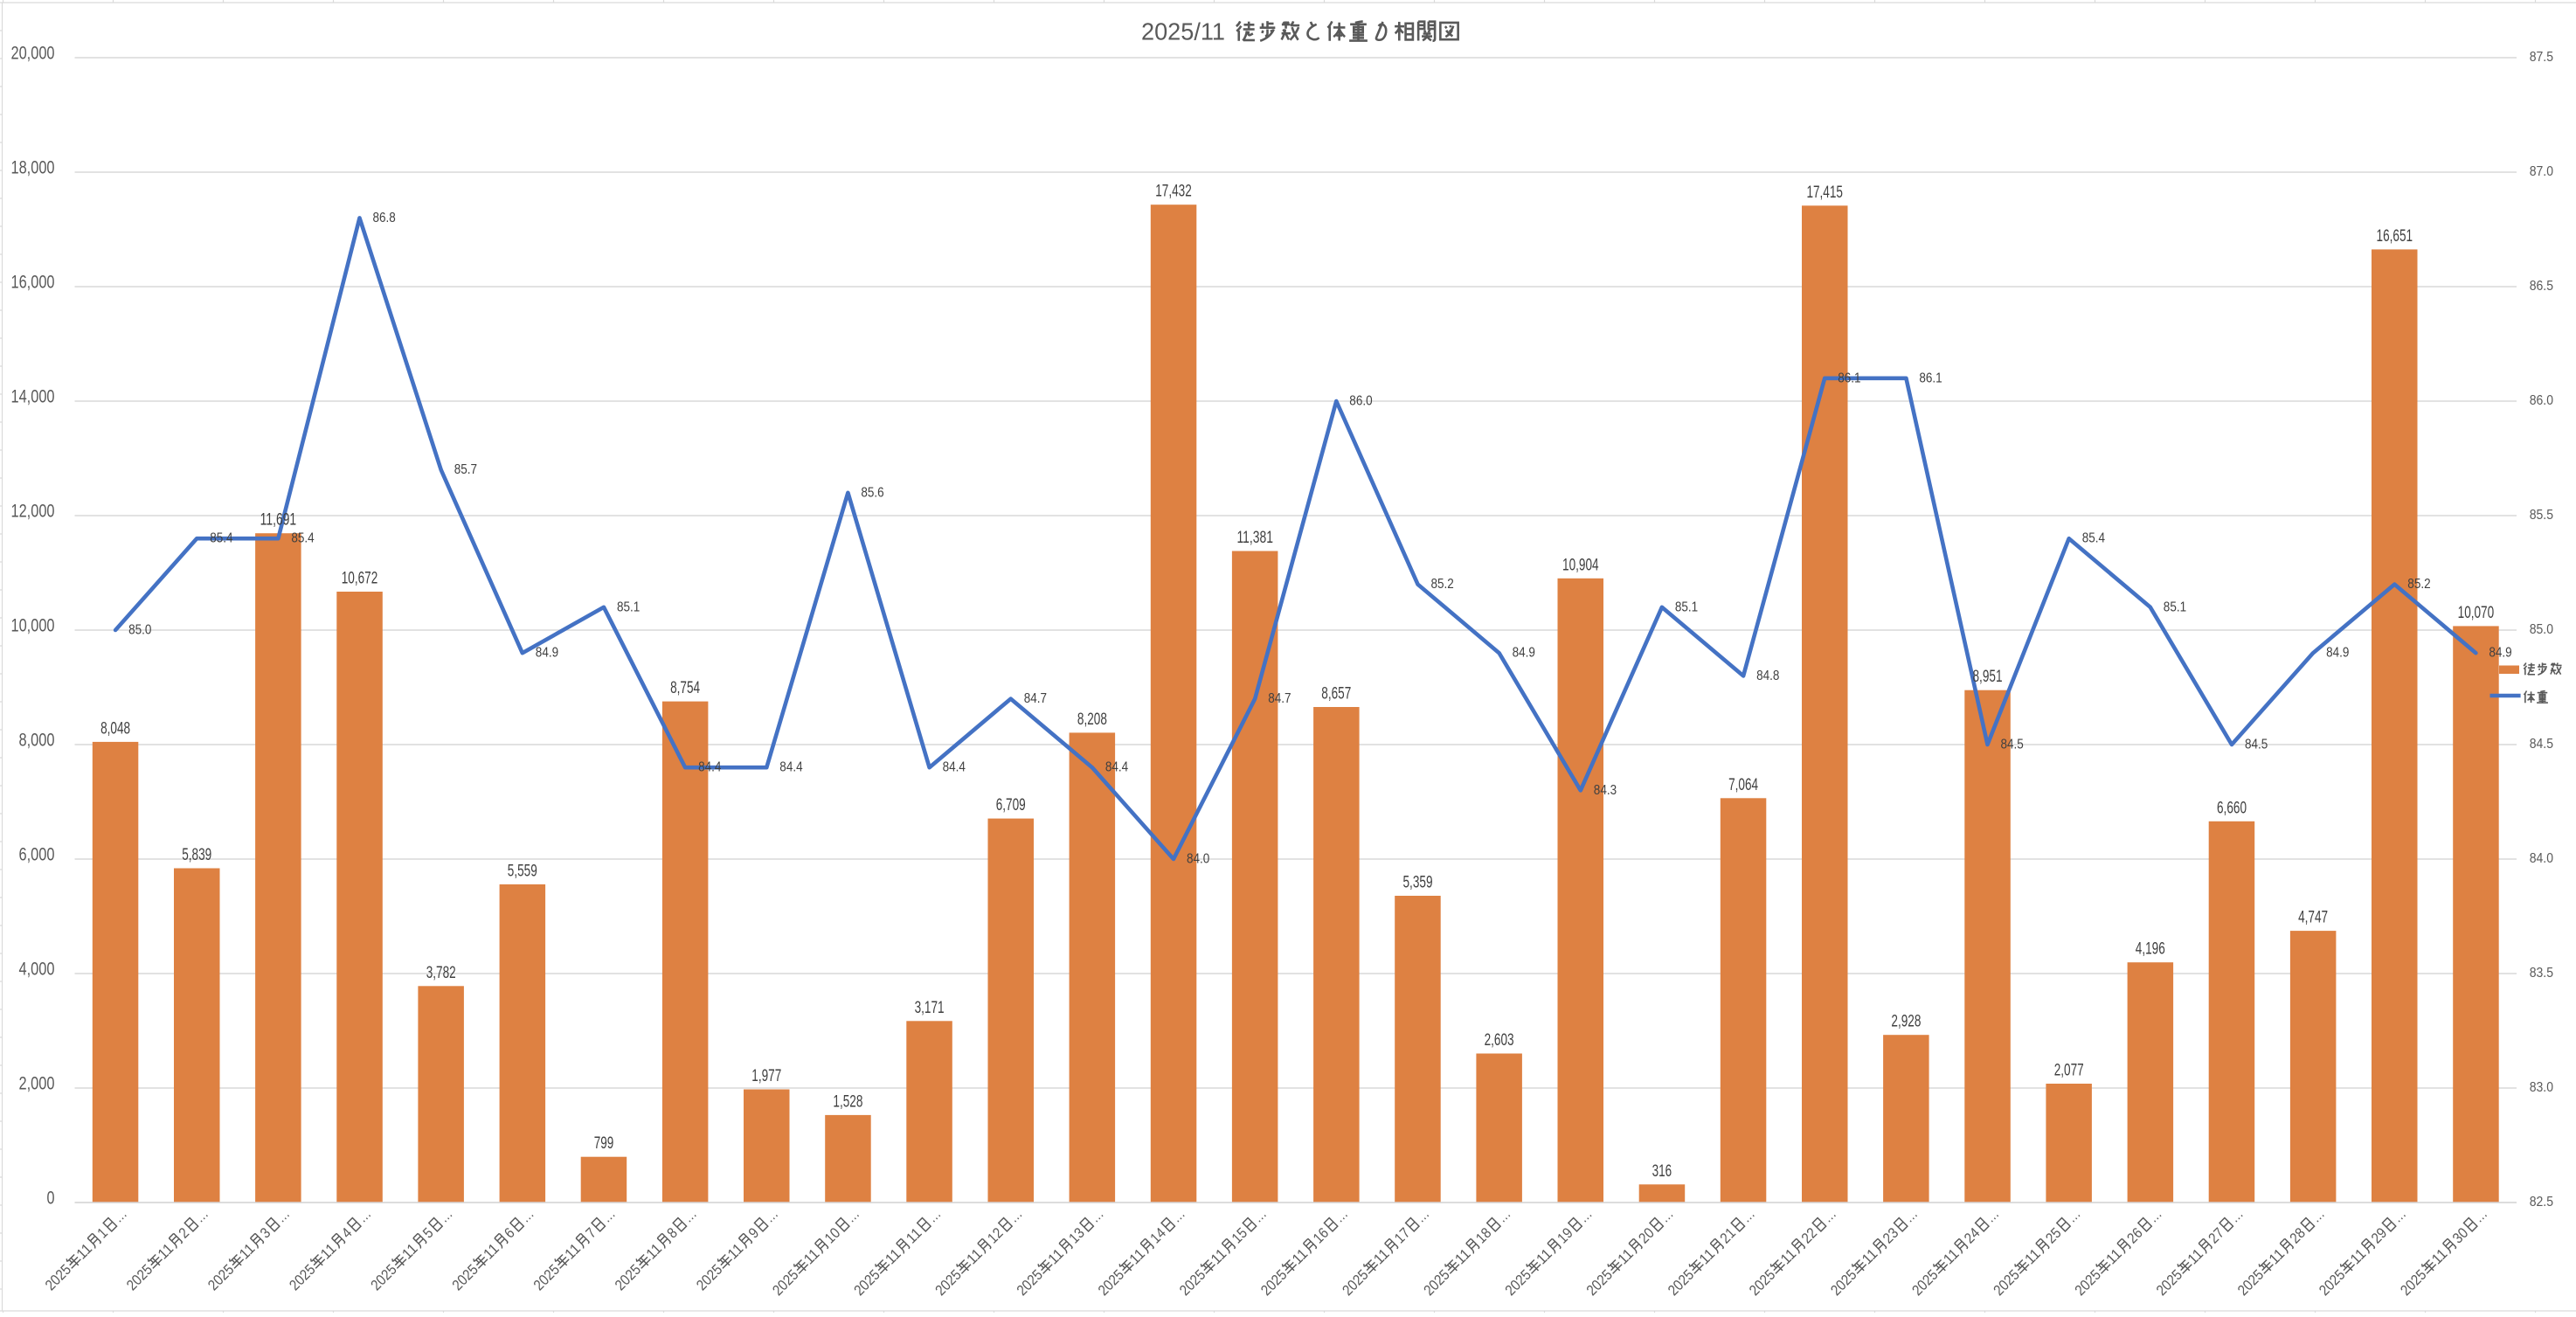  Describe the element at coordinates (2541, 1087) in the screenshot. I see `svg-text: 83.0` at that location.